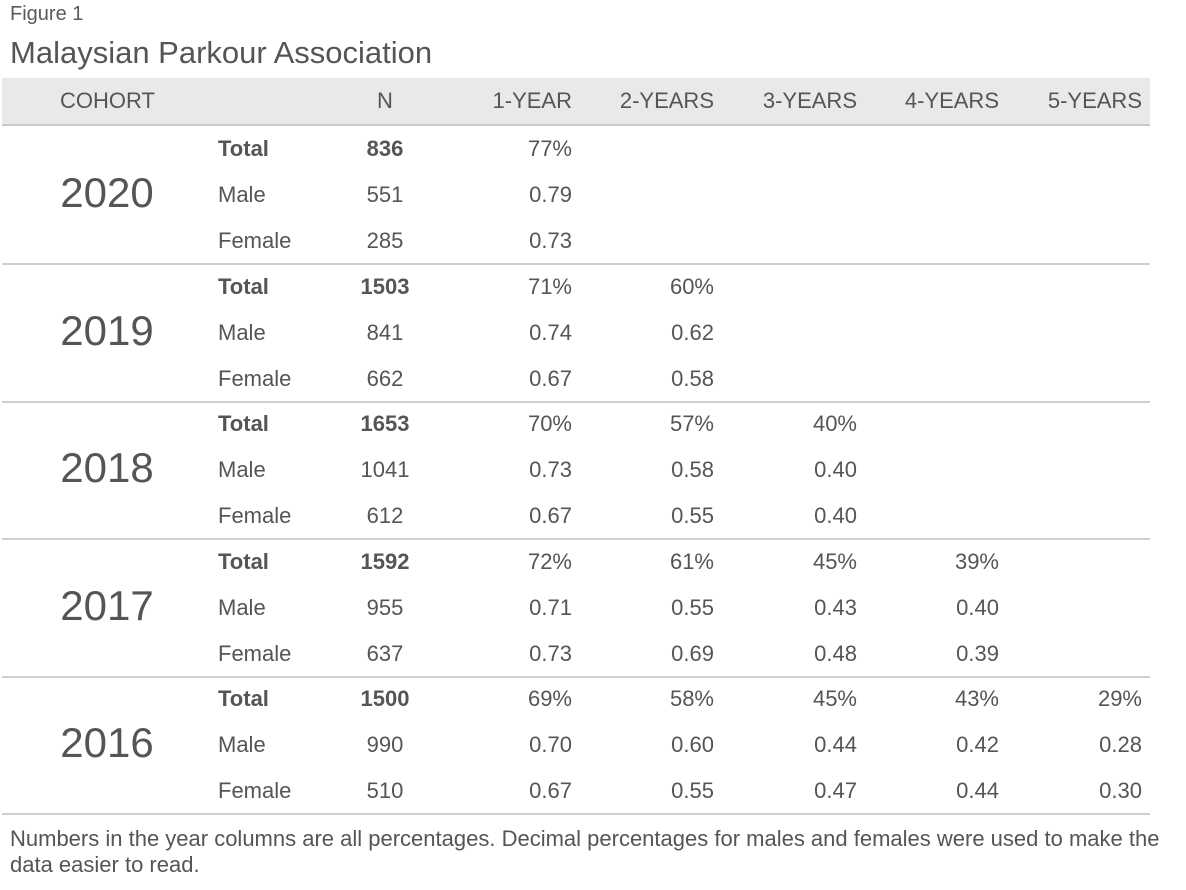 The image size is (1186, 890). What do you see at coordinates (385, 561) in the screenshot?
I see `n-cell: 1592` at bounding box center [385, 561].